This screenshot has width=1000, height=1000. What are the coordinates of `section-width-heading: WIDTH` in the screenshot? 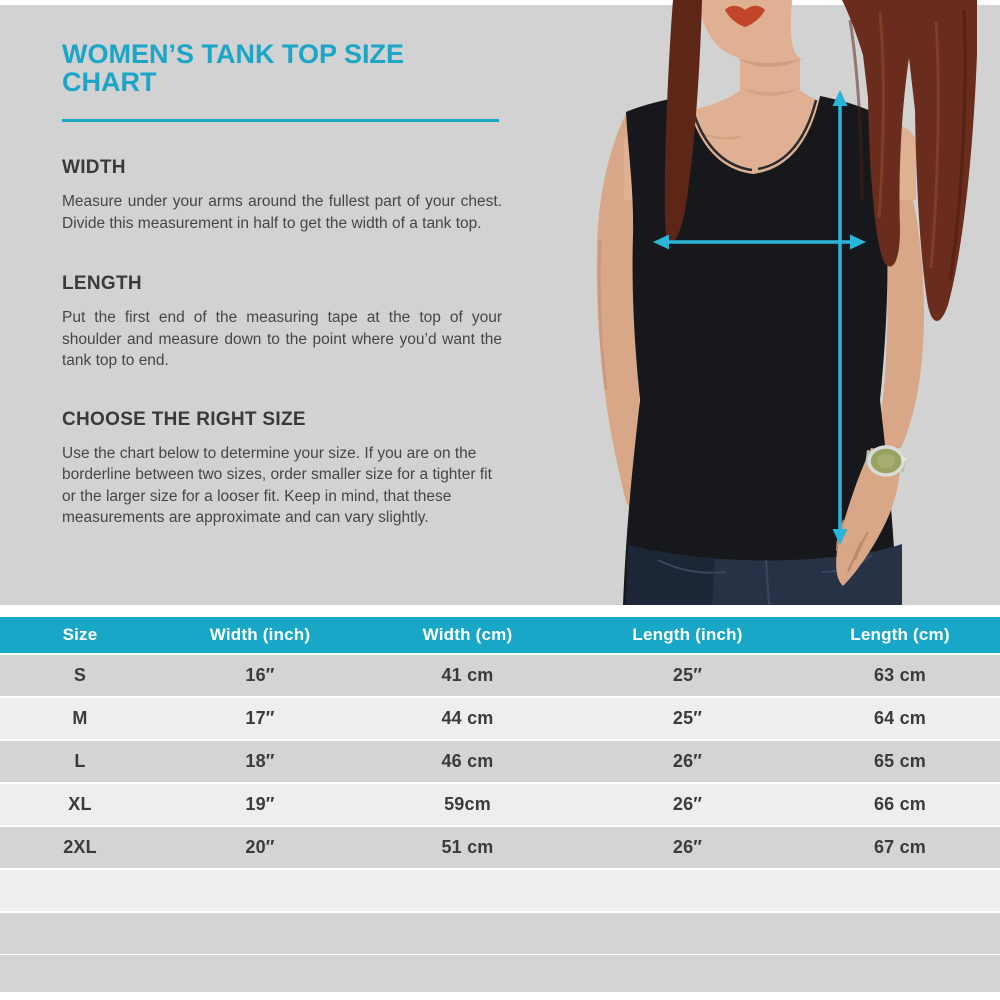 It's located at (94, 167).